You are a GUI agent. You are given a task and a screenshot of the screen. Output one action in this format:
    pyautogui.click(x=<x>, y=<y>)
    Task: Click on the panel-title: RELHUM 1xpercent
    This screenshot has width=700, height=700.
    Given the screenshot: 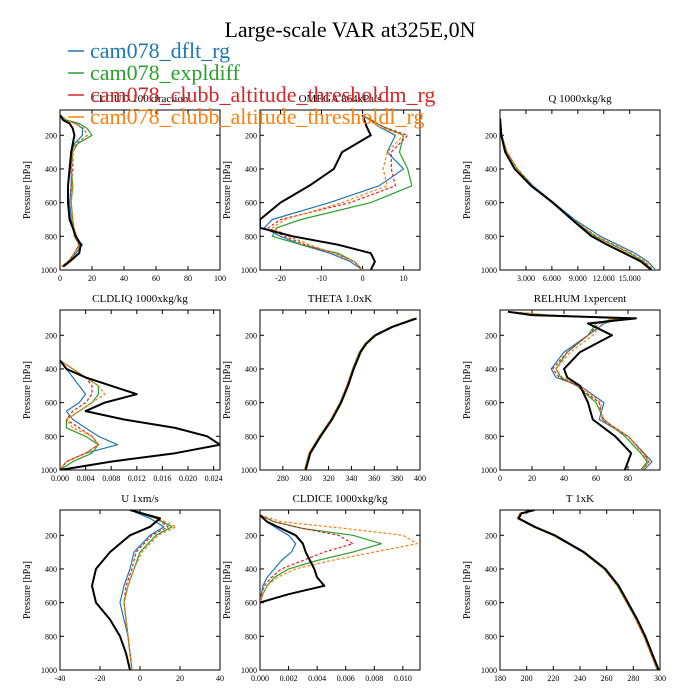 What is the action you would take?
    pyautogui.click(x=580, y=299)
    